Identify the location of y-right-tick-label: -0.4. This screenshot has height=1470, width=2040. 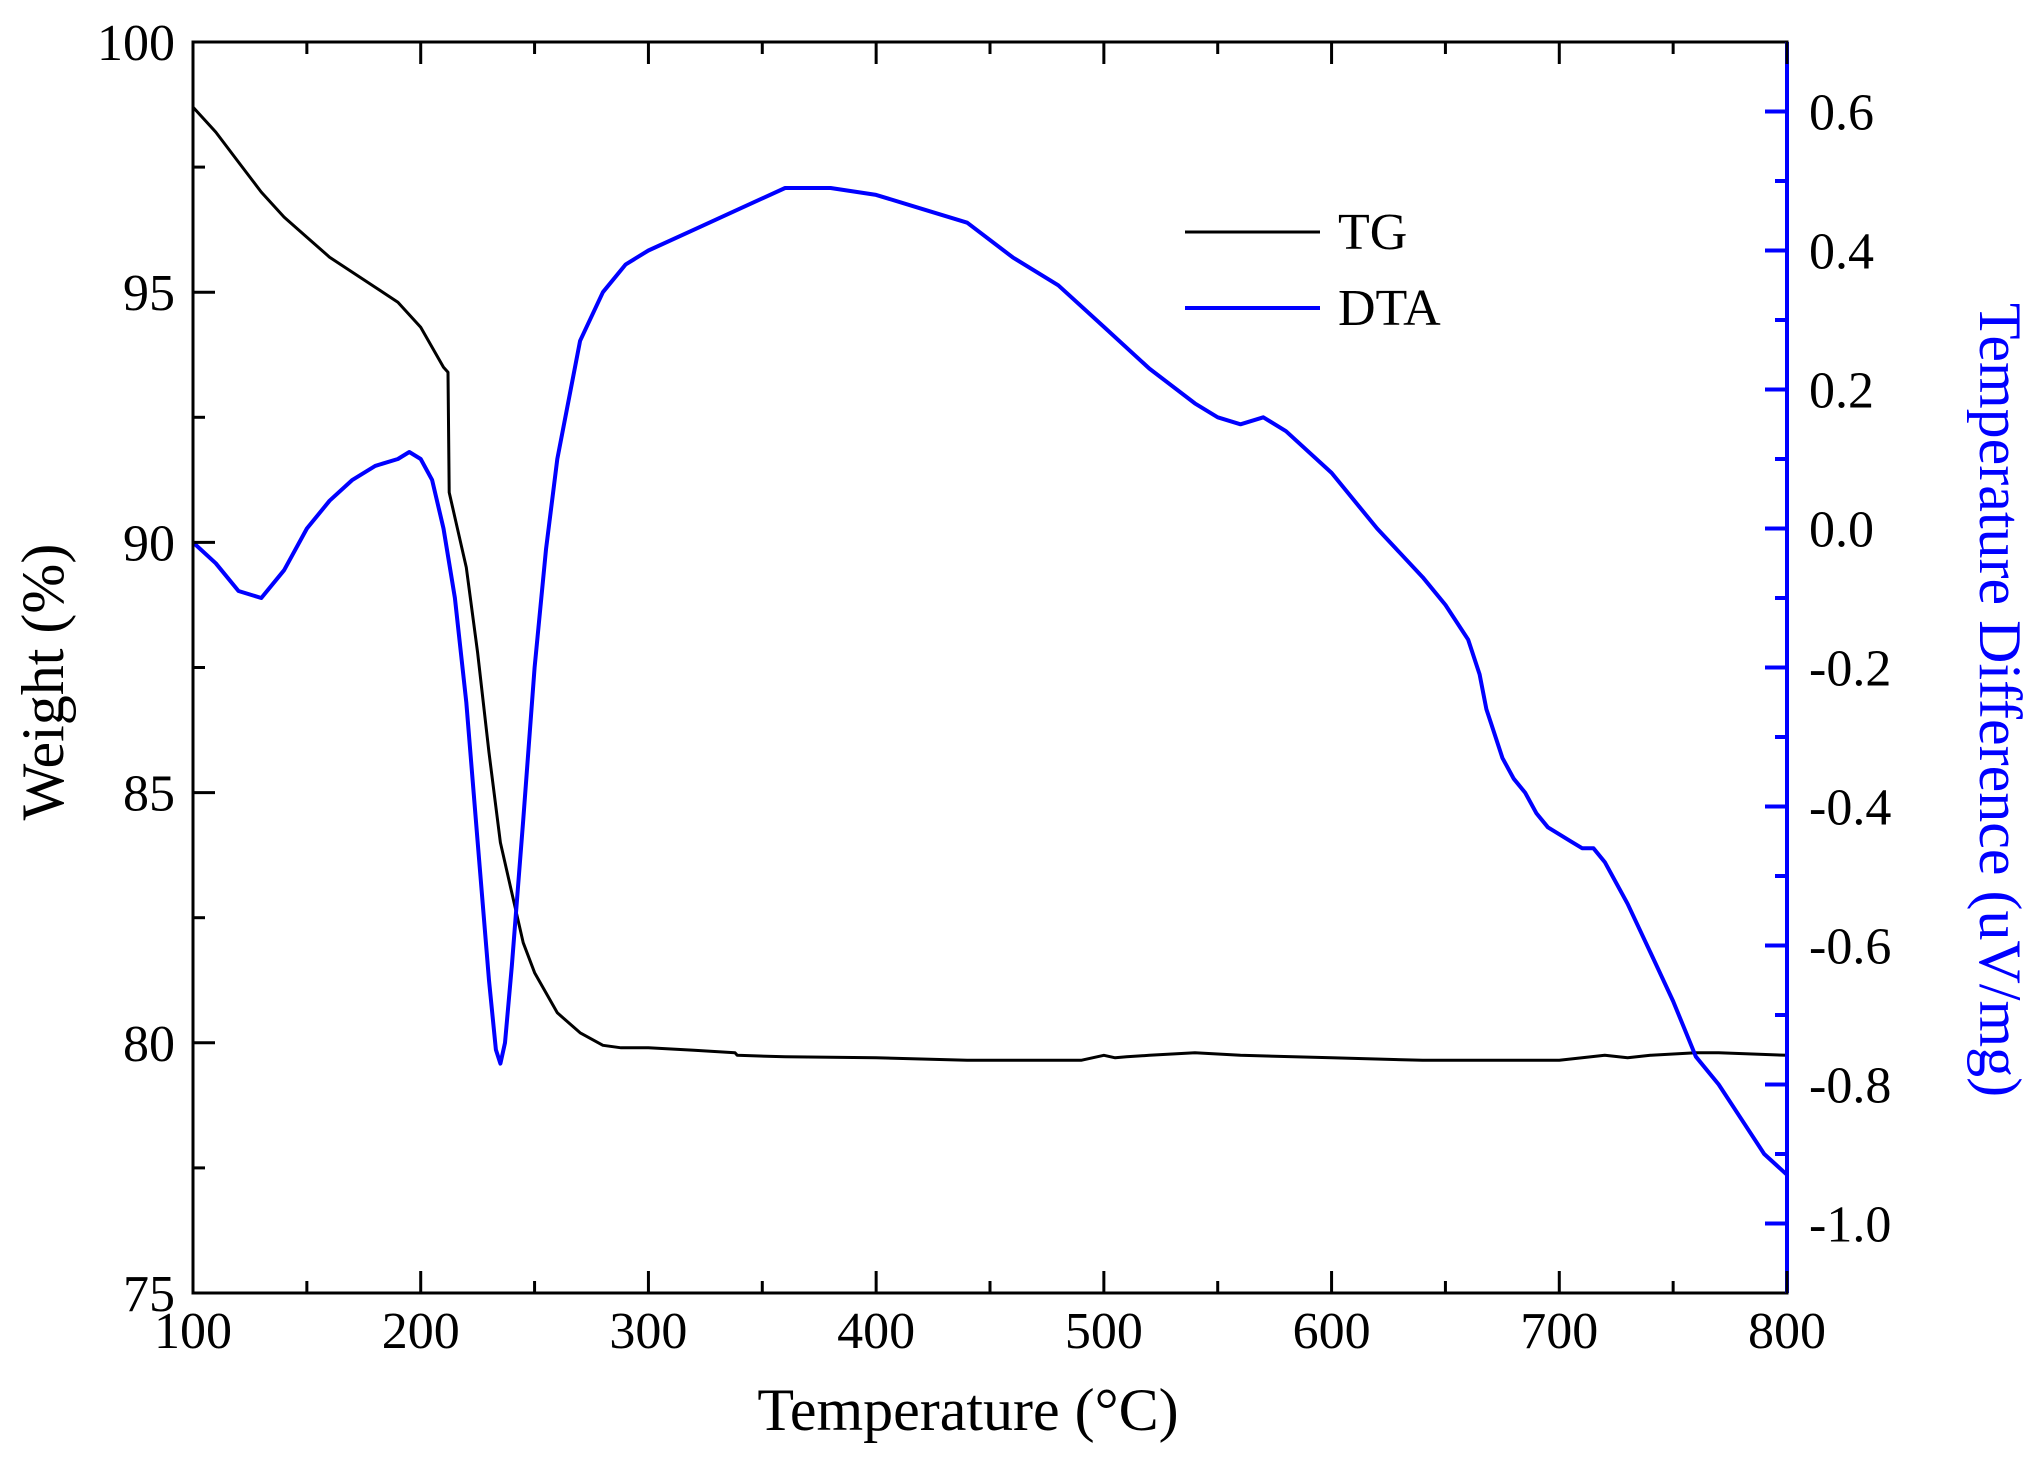
(1850, 808).